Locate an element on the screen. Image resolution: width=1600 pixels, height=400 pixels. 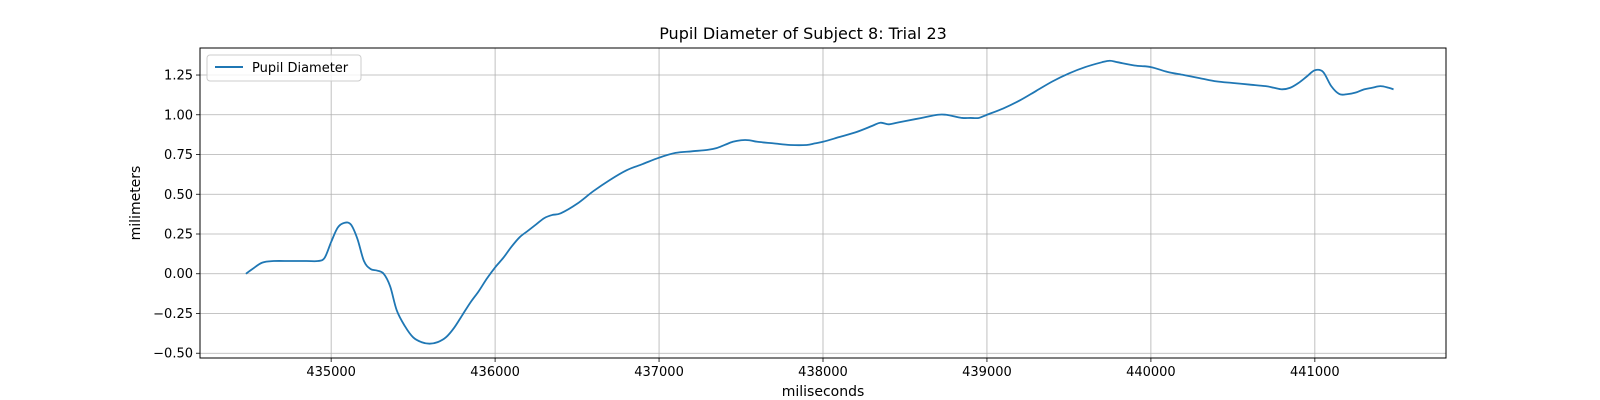
x-axis-title: miliseconds is located at coordinates (823, 392).